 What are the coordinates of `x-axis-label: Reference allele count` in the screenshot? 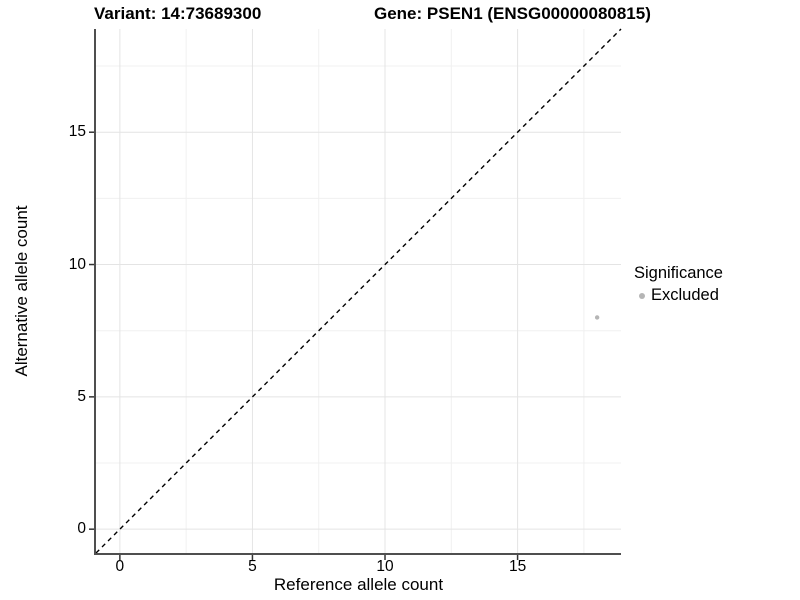 It's located at (358, 584).